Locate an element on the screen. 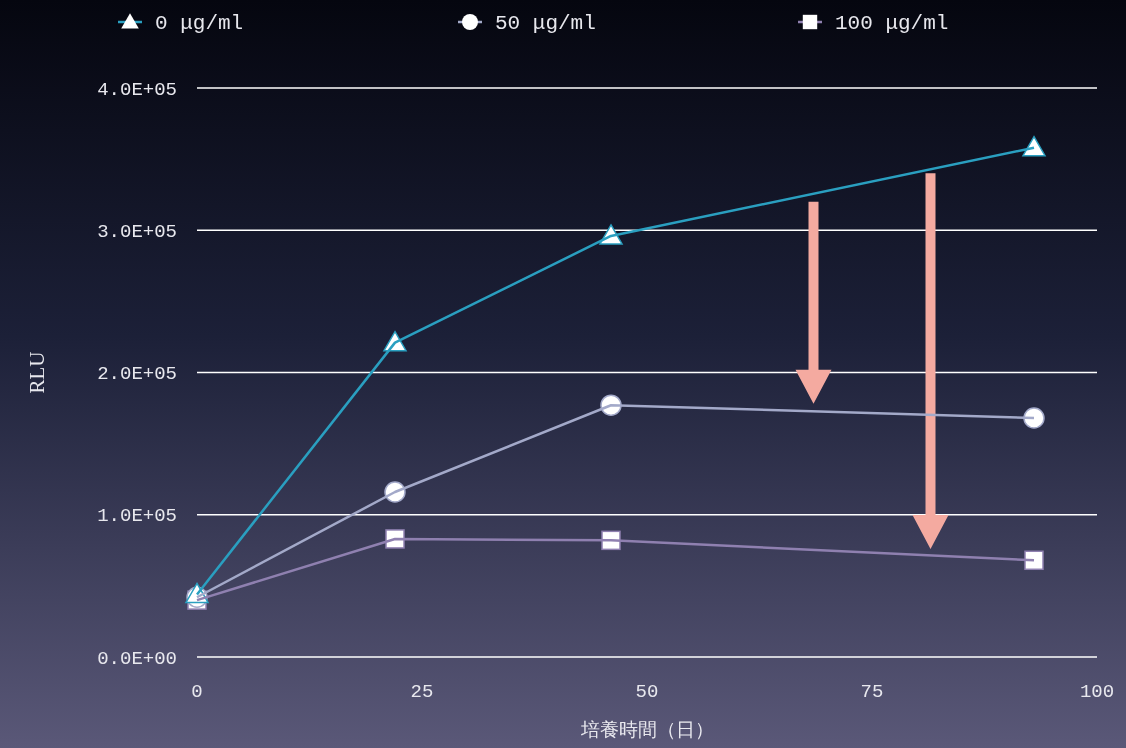  x-tick-label: 50 is located at coordinates (647, 692).